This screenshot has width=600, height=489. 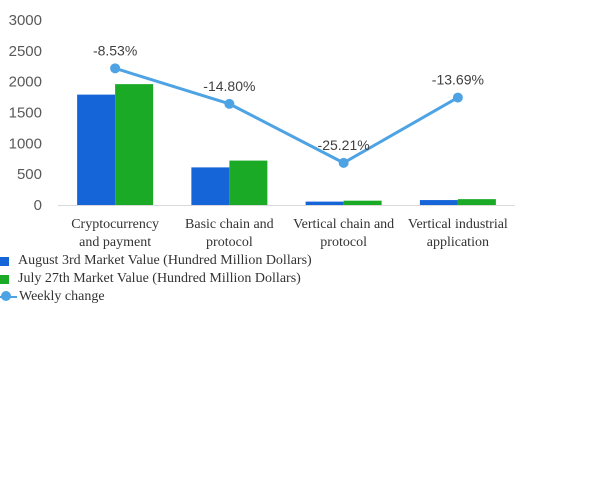 What do you see at coordinates (458, 80) in the screenshot?
I see `data-label: -13.69%` at bounding box center [458, 80].